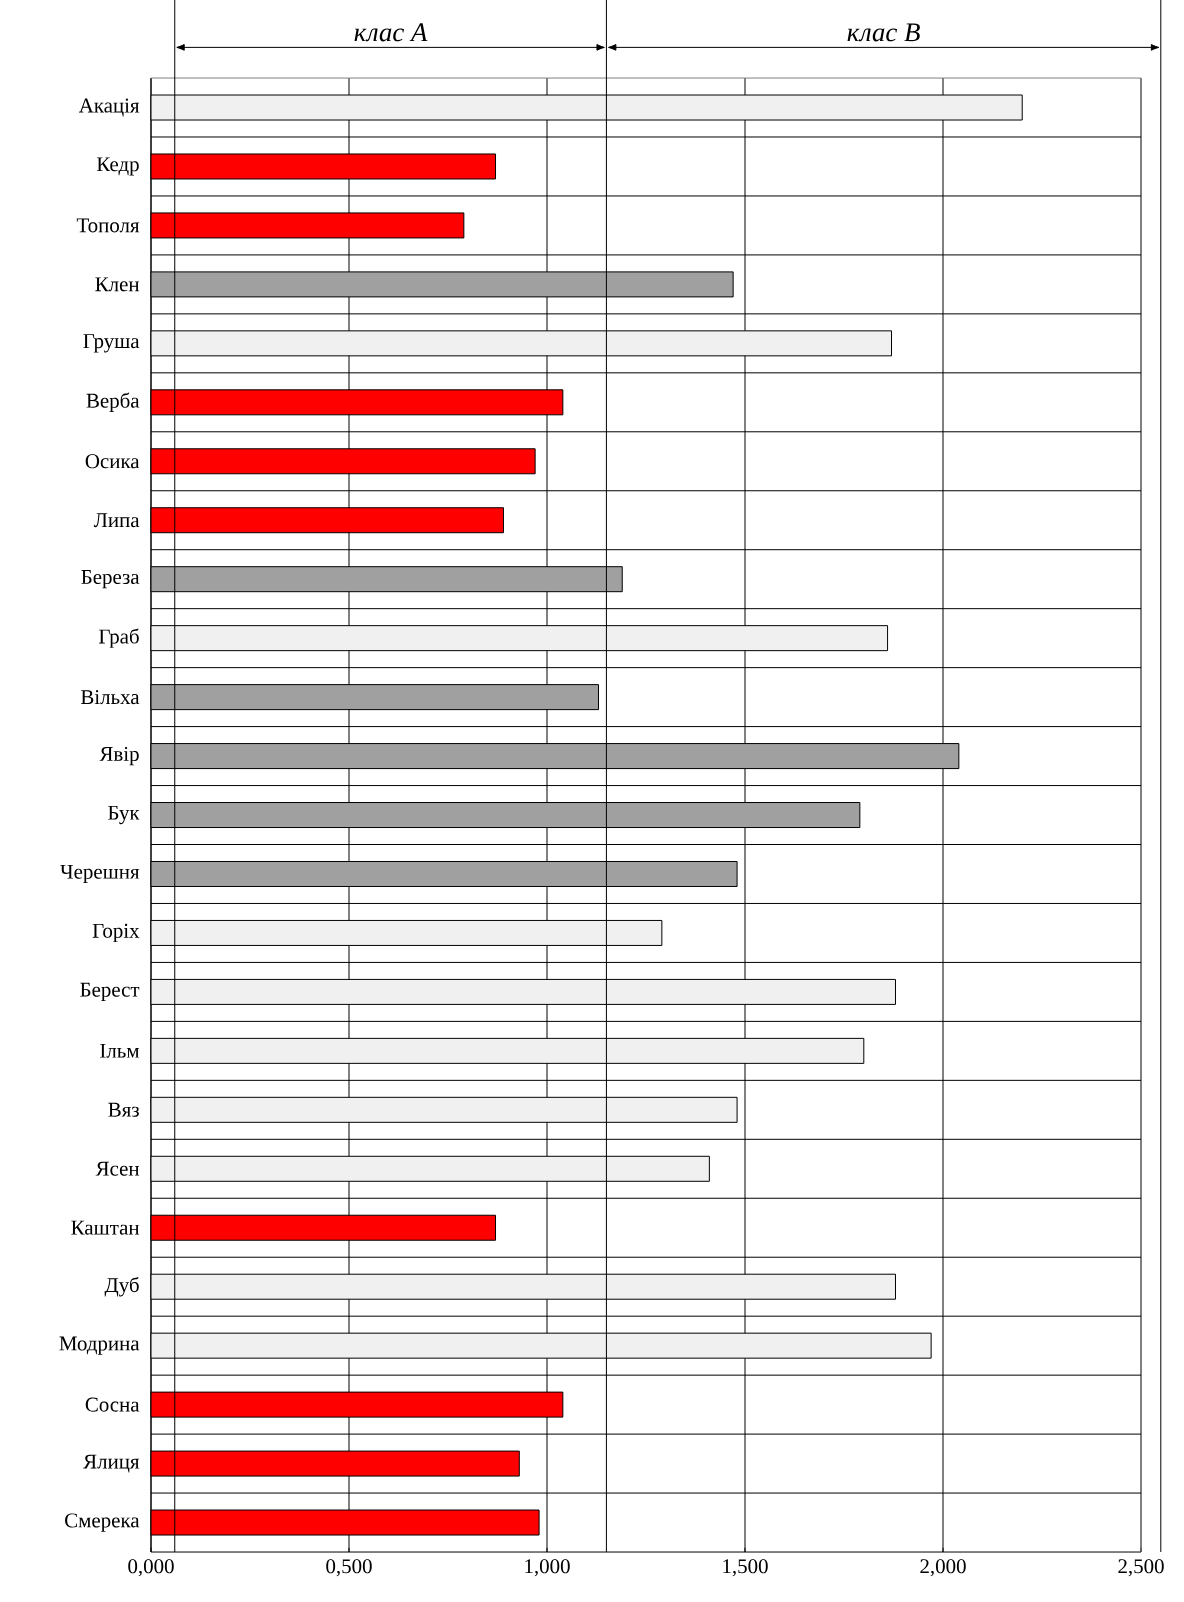 This screenshot has width=1184, height=1602. I want to click on y-tick-label: Клен, so click(117, 284).